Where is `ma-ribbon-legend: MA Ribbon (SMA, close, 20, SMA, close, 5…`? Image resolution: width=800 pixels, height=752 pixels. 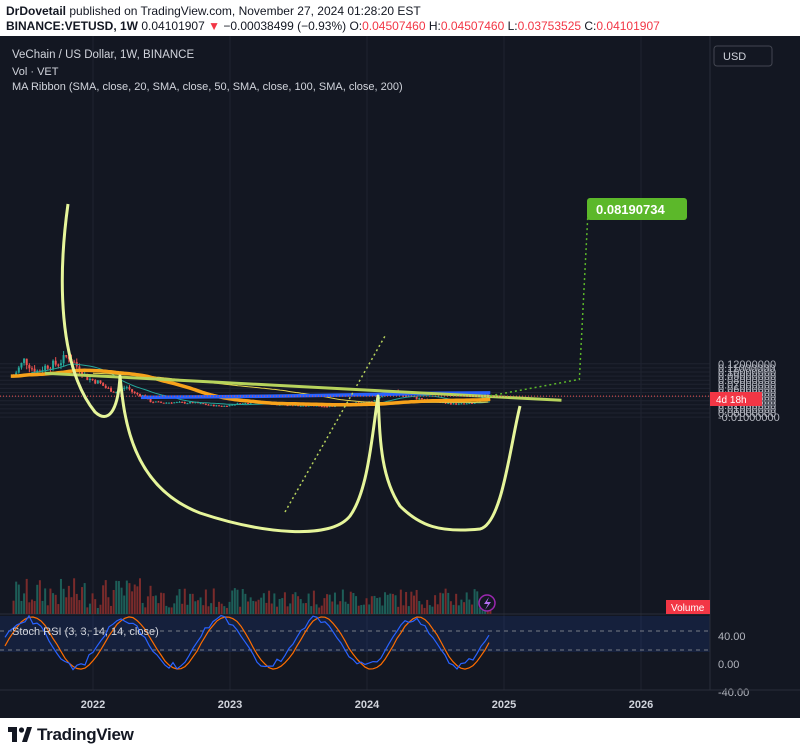 ma-ribbon-legend: MA Ribbon (SMA, close, 20, SMA, close, 5… is located at coordinates (207, 87).